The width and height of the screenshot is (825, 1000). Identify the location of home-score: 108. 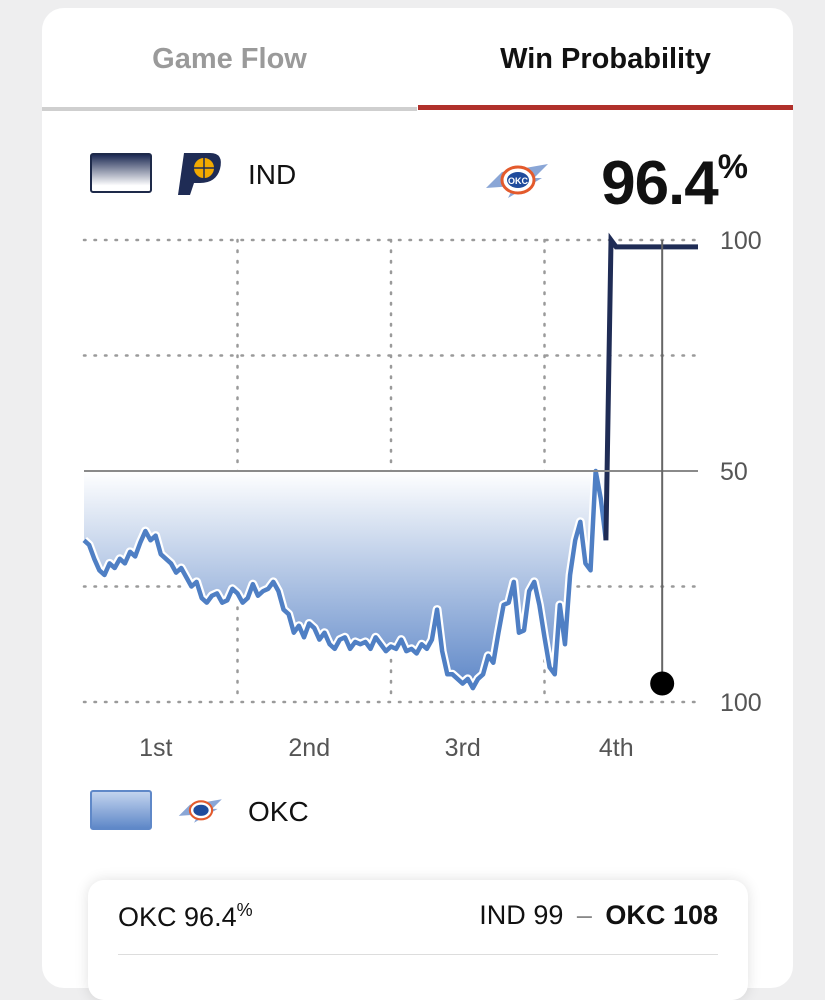
(695, 915).